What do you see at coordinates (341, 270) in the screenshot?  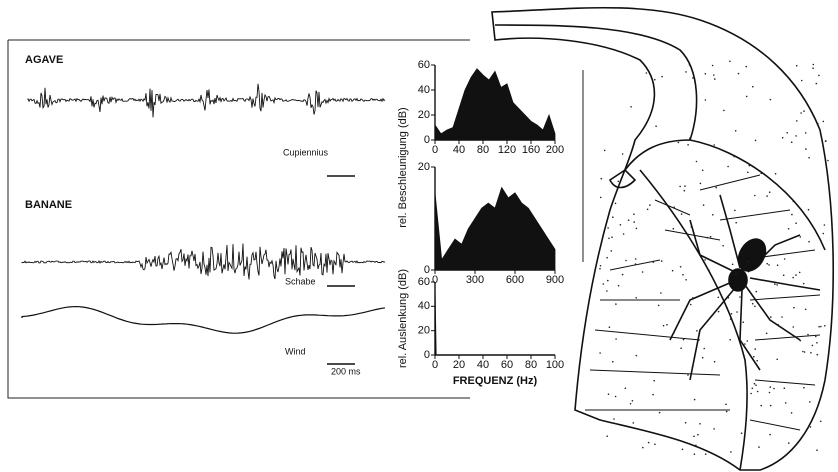 I see `scale-bars` at bounding box center [341, 270].